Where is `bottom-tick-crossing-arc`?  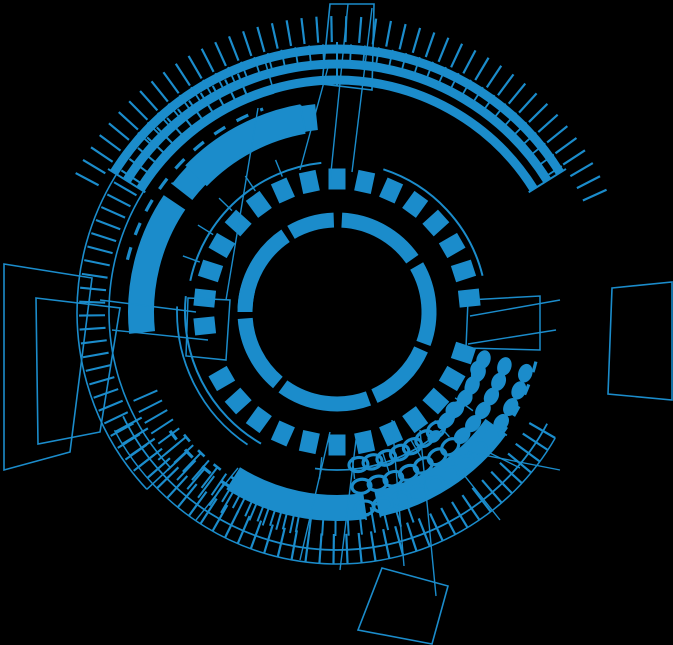 bottom-tick-crossing-arc is located at coordinates (335, 483).